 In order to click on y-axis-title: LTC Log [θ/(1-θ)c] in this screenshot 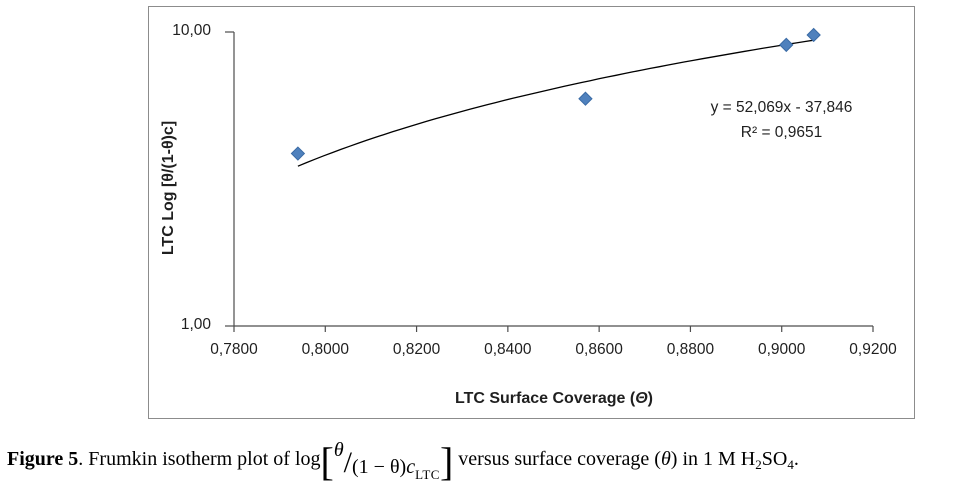, I will do `click(168, 188)`.